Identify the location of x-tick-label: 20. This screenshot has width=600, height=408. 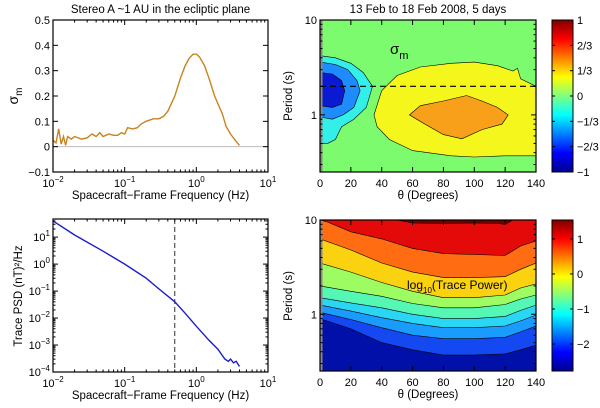
(351, 383).